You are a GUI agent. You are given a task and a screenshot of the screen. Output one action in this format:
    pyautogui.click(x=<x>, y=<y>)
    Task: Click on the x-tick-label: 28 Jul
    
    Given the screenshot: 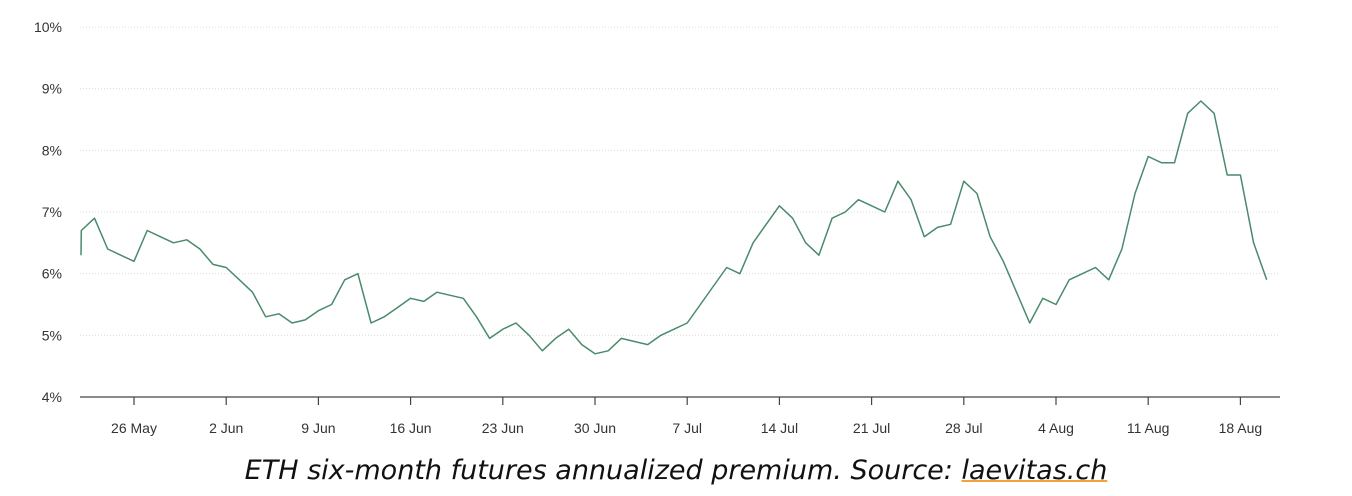 What is the action you would take?
    pyautogui.click(x=963, y=428)
    